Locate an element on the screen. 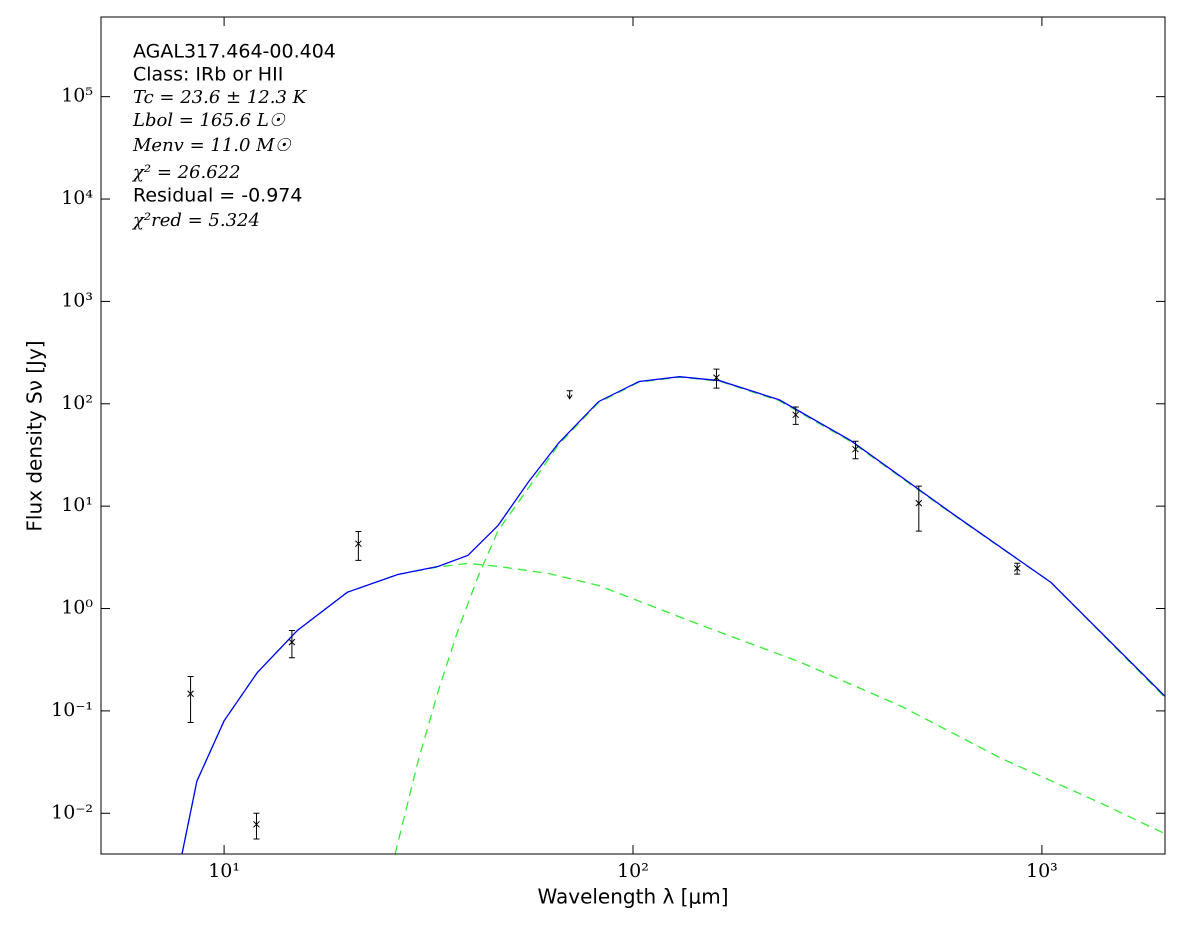  x-tick-label: 10¹ is located at coordinates (224, 871).